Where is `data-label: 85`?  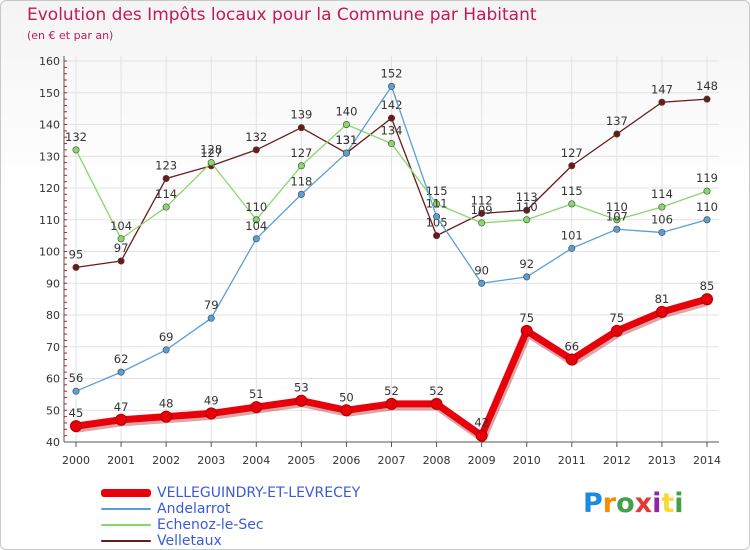
data-label: 85 is located at coordinates (707, 286).